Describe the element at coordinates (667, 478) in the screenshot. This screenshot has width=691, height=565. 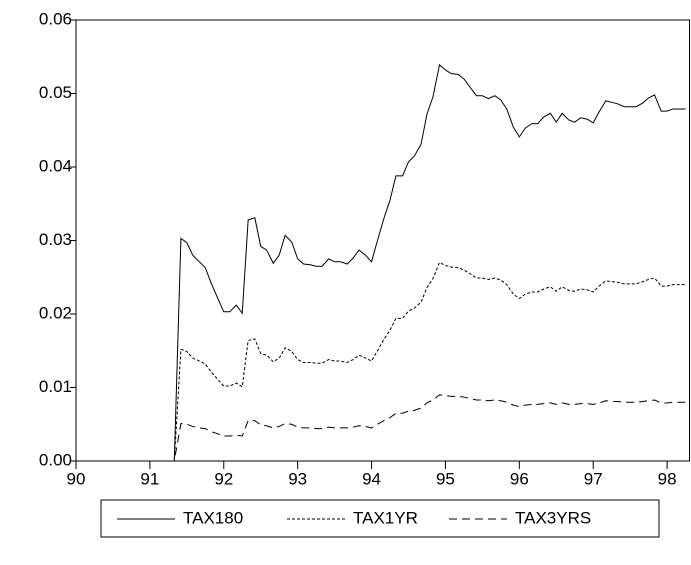
I see `x-tick-label: 98` at that location.